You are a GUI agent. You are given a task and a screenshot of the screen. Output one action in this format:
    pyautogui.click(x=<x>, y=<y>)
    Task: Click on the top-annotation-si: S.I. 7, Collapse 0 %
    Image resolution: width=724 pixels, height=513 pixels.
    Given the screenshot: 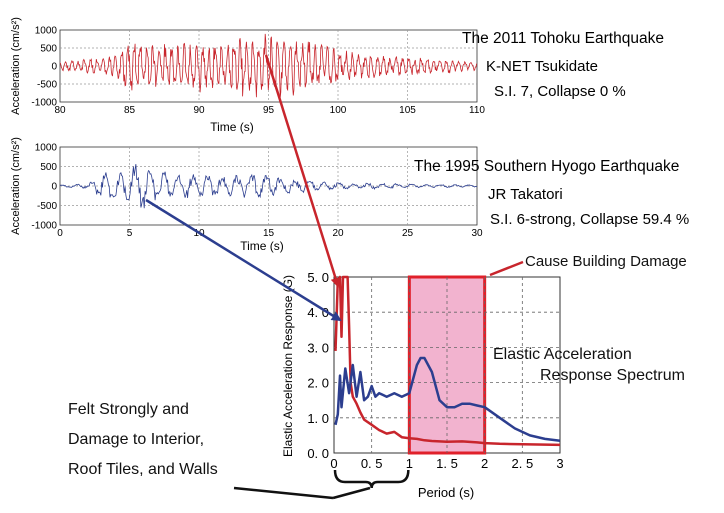 What is the action you would take?
    pyautogui.click(x=560, y=91)
    